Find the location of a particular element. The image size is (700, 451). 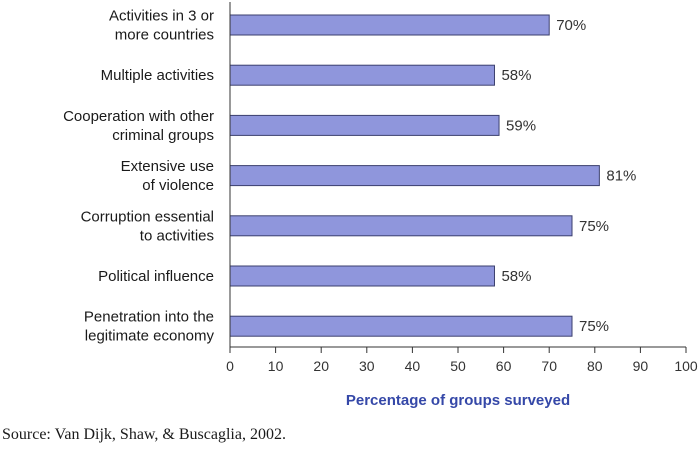

x-tick-label: 10 is located at coordinates (276, 366).